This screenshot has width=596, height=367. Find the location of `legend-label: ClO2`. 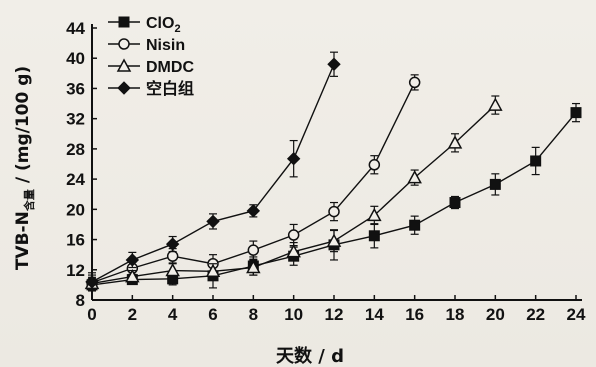

legend-label: ClO2 is located at coordinates (163, 25).